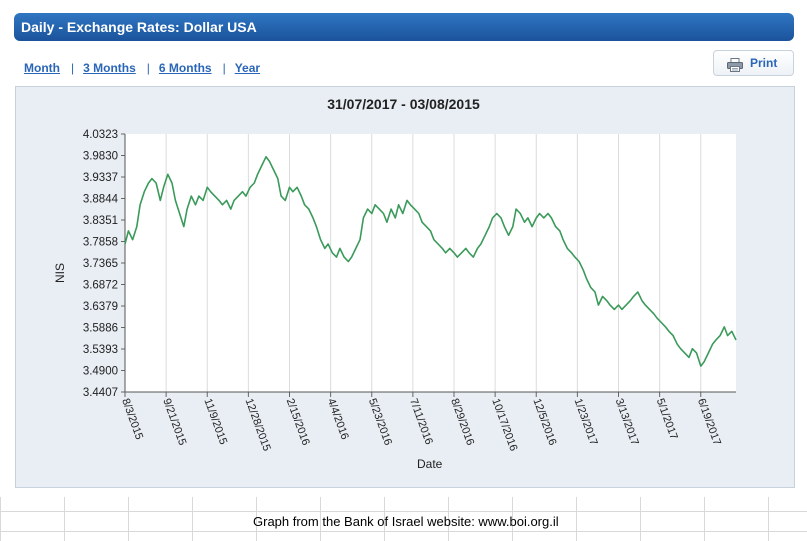 Image resolution: width=807 pixels, height=541 pixels. Describe the element at coordinates (100, 243) in the screenshot. I see `y-tick-label: 3.7858` at that location.